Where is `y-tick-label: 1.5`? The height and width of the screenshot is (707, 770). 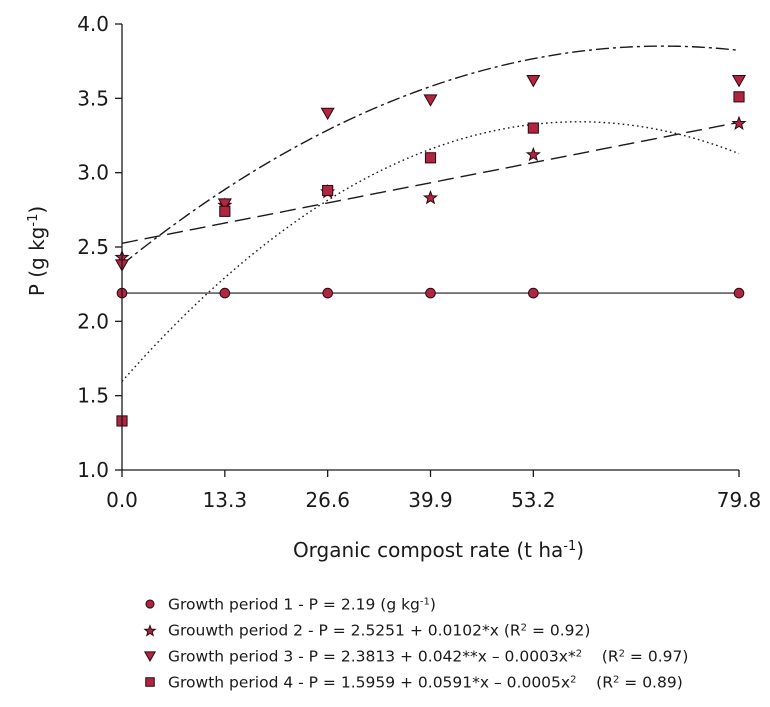
y-tick-label: 1.5 is located at coordinates (93, 396).